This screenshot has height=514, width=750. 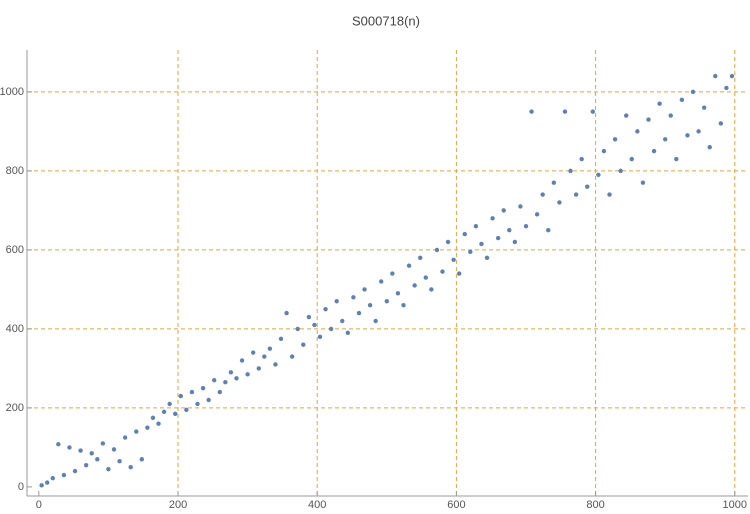 What do you see at coordinates (317, 505) in the screenshot?
I see `x-tick-label: 400` at bounding box center [317, 505].